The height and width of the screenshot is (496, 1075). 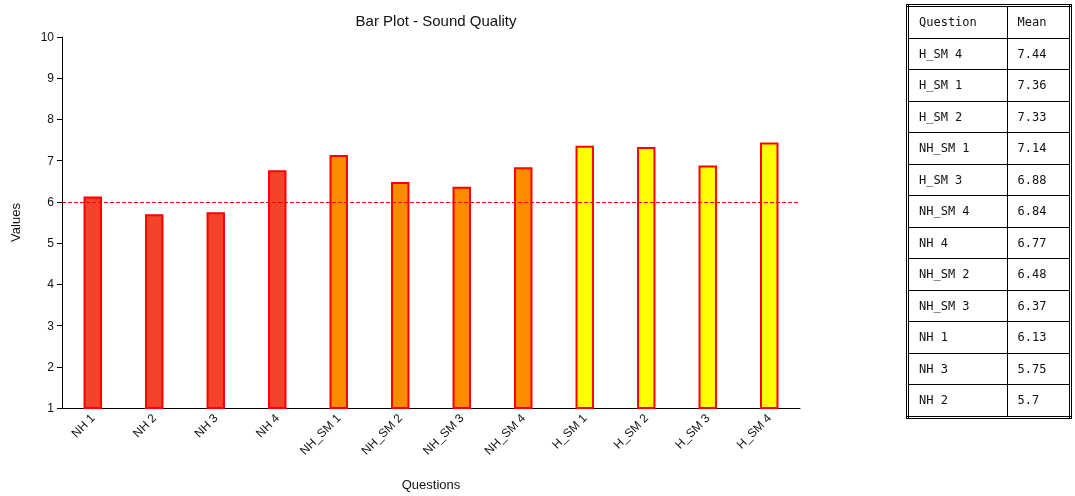 I want to click on text: Mean, so click(x=1039, y=21).